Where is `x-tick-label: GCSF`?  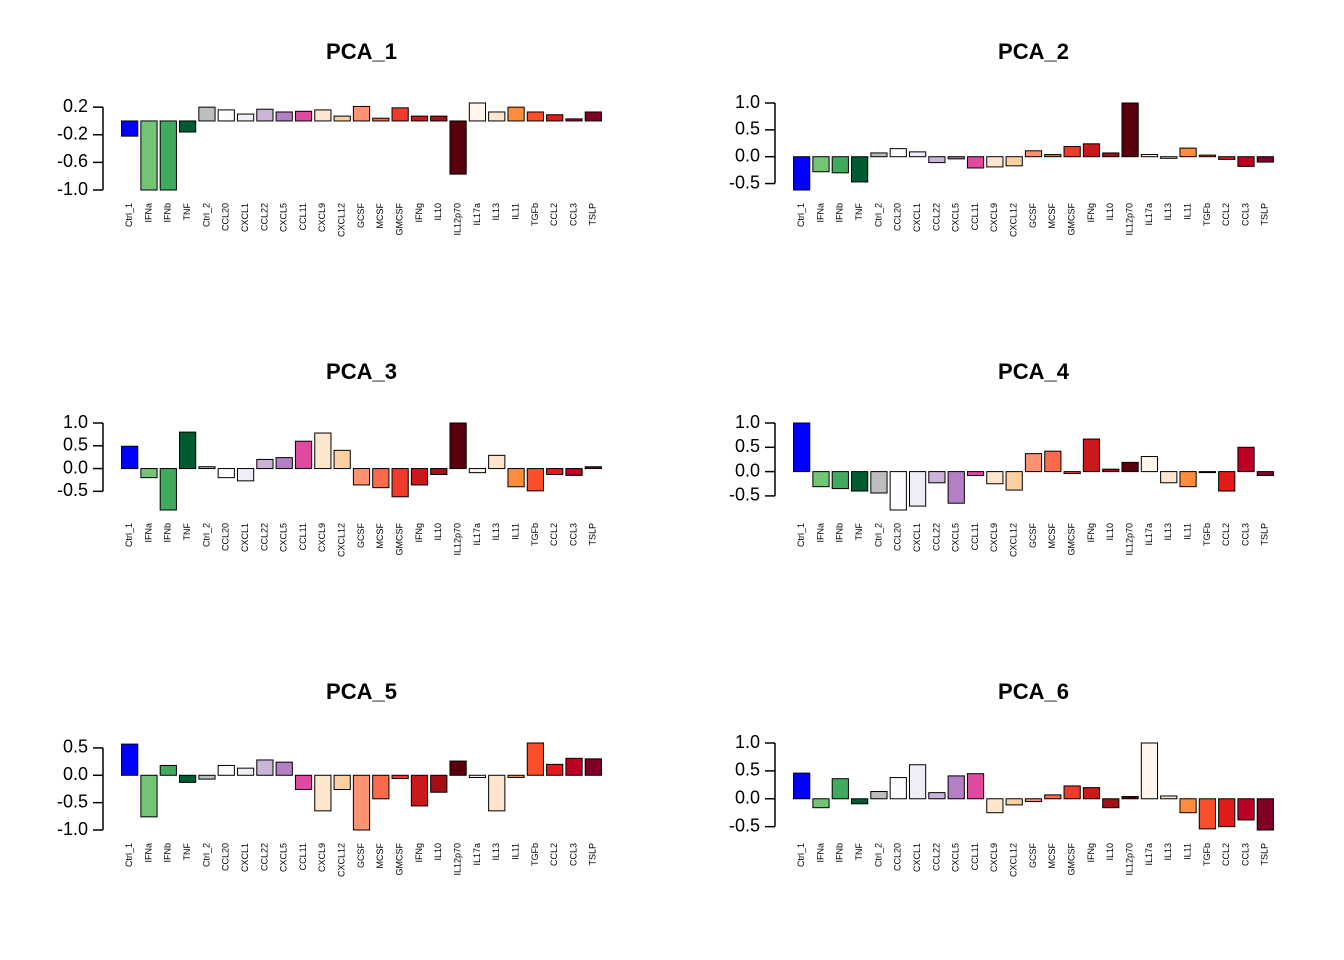 x-tick-label: GCSF is located at coordinates (1033, 856).